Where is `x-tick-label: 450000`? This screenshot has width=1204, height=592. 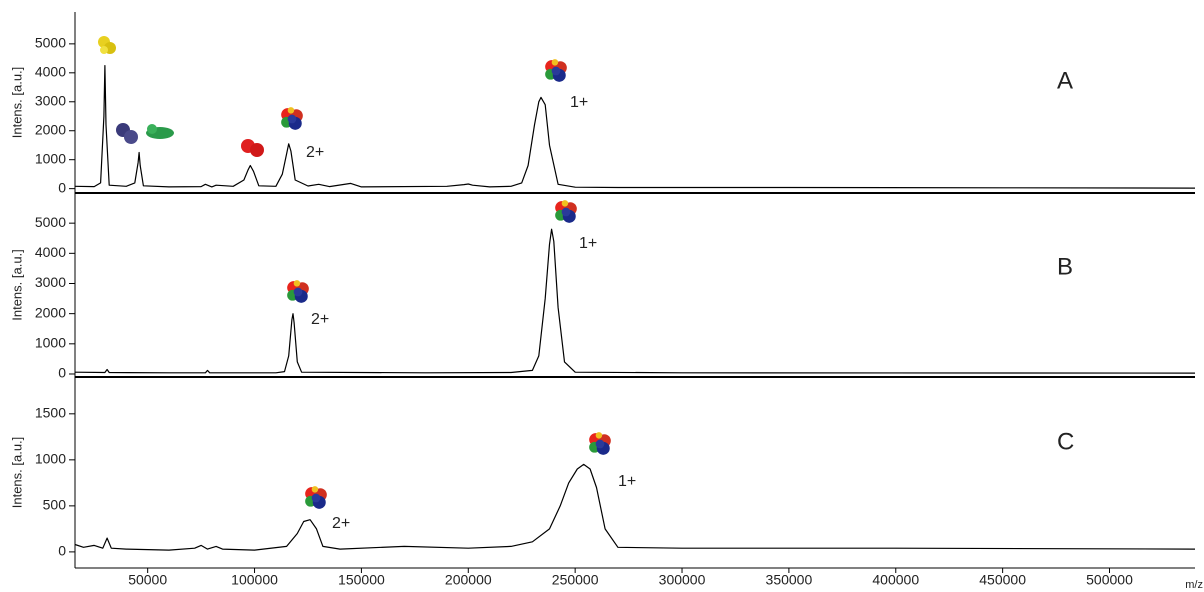 x-tick-label: 450000 is located at coordinates (1002, 580).